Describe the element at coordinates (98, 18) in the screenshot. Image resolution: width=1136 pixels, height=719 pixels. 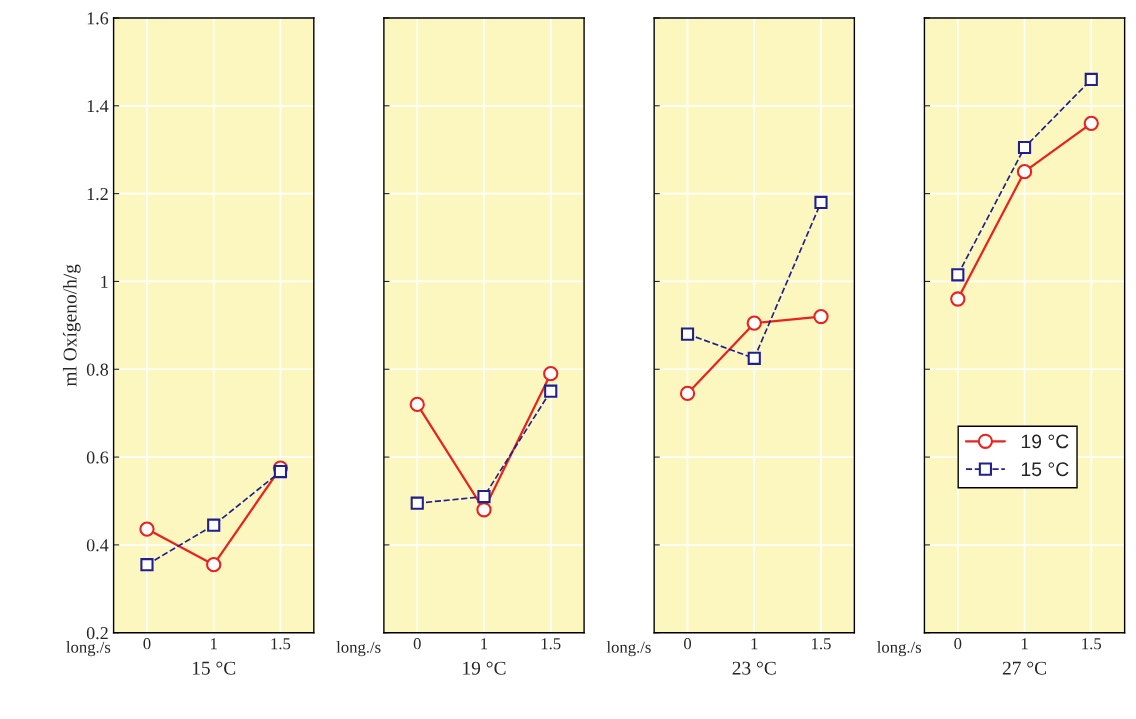
I see `y-tick-label: 1.6` at that location.